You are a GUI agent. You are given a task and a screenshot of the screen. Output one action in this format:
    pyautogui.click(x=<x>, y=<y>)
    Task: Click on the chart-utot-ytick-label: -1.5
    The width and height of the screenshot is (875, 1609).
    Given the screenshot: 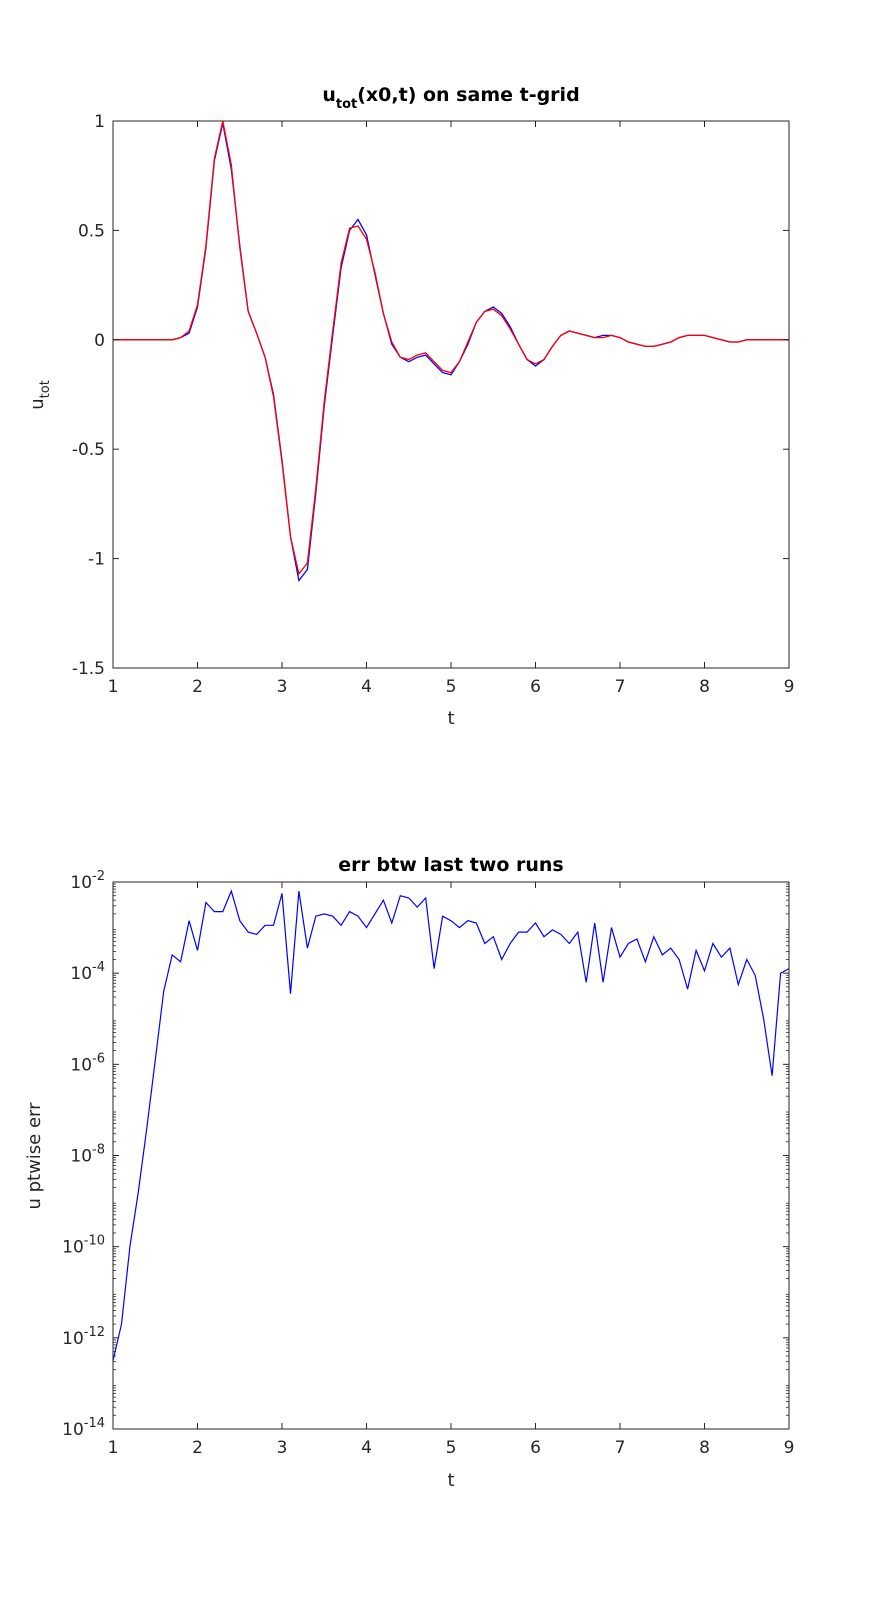 What is the action you would take?
    pyautogui.click(x=88, y=669)
    